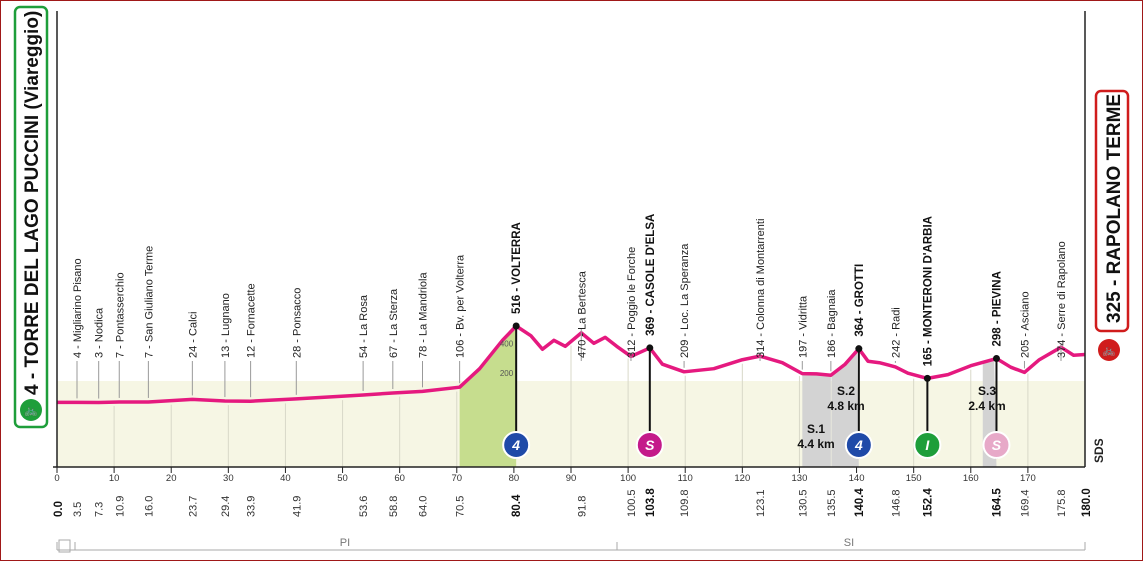  What do you see at coordinates (1028, 478) in the screenshot?
I see `km-tick-label: 170` at bounding box center [1028, 478].